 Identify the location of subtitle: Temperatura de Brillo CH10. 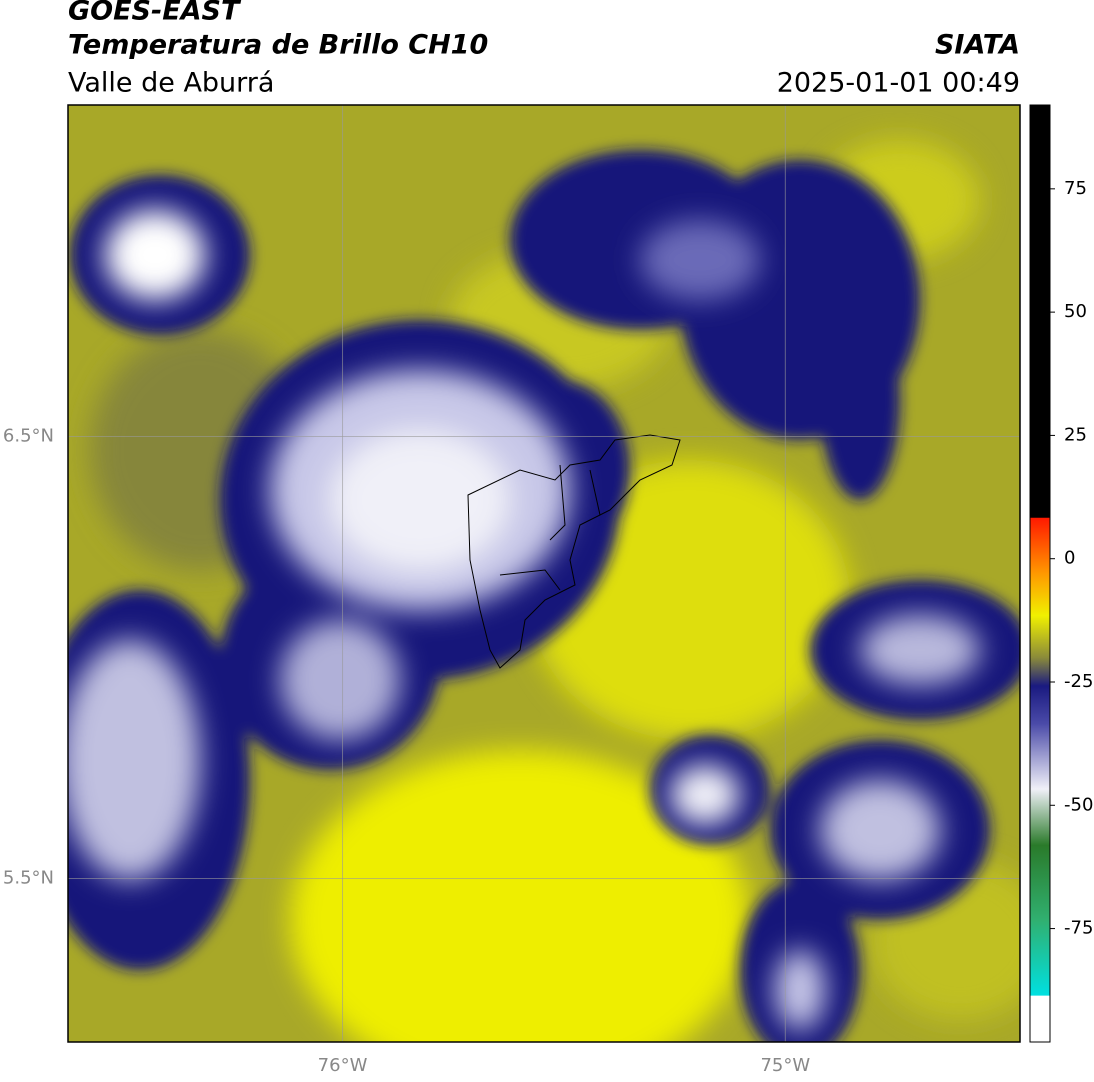
(278, 45).